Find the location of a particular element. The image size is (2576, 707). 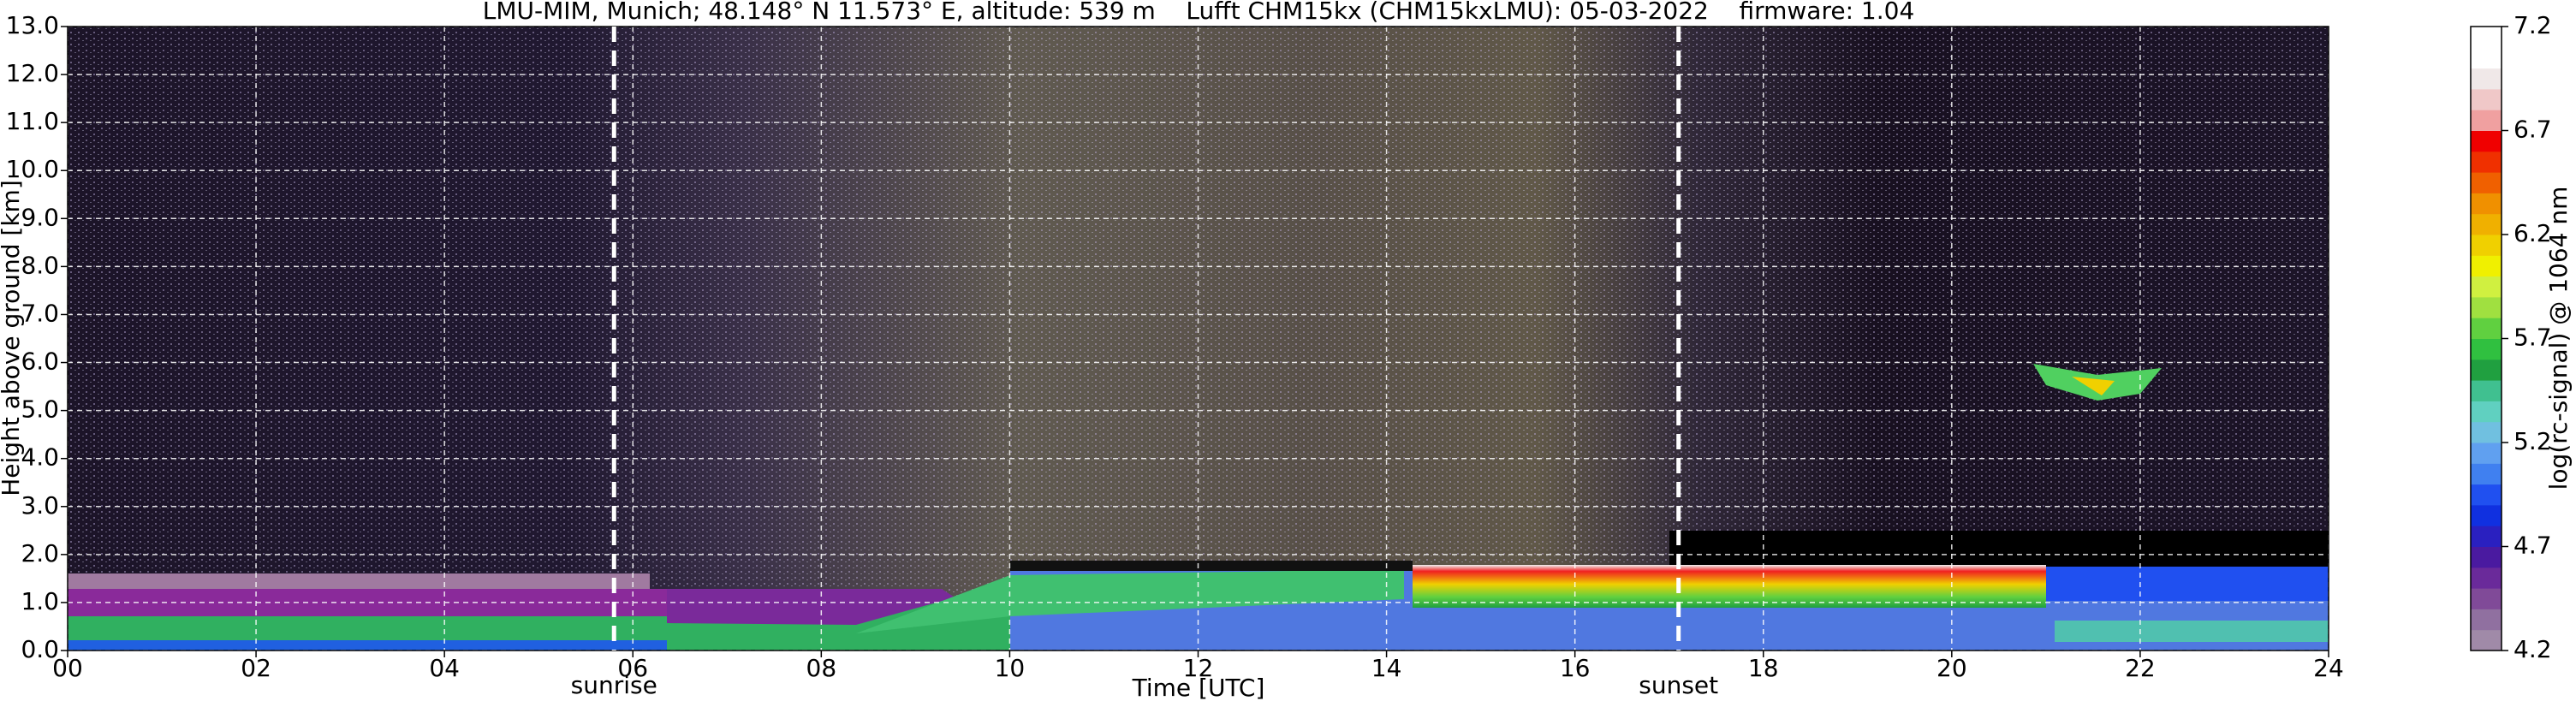

y-tick-label: 5.0 is located at coordinates (40, 409).